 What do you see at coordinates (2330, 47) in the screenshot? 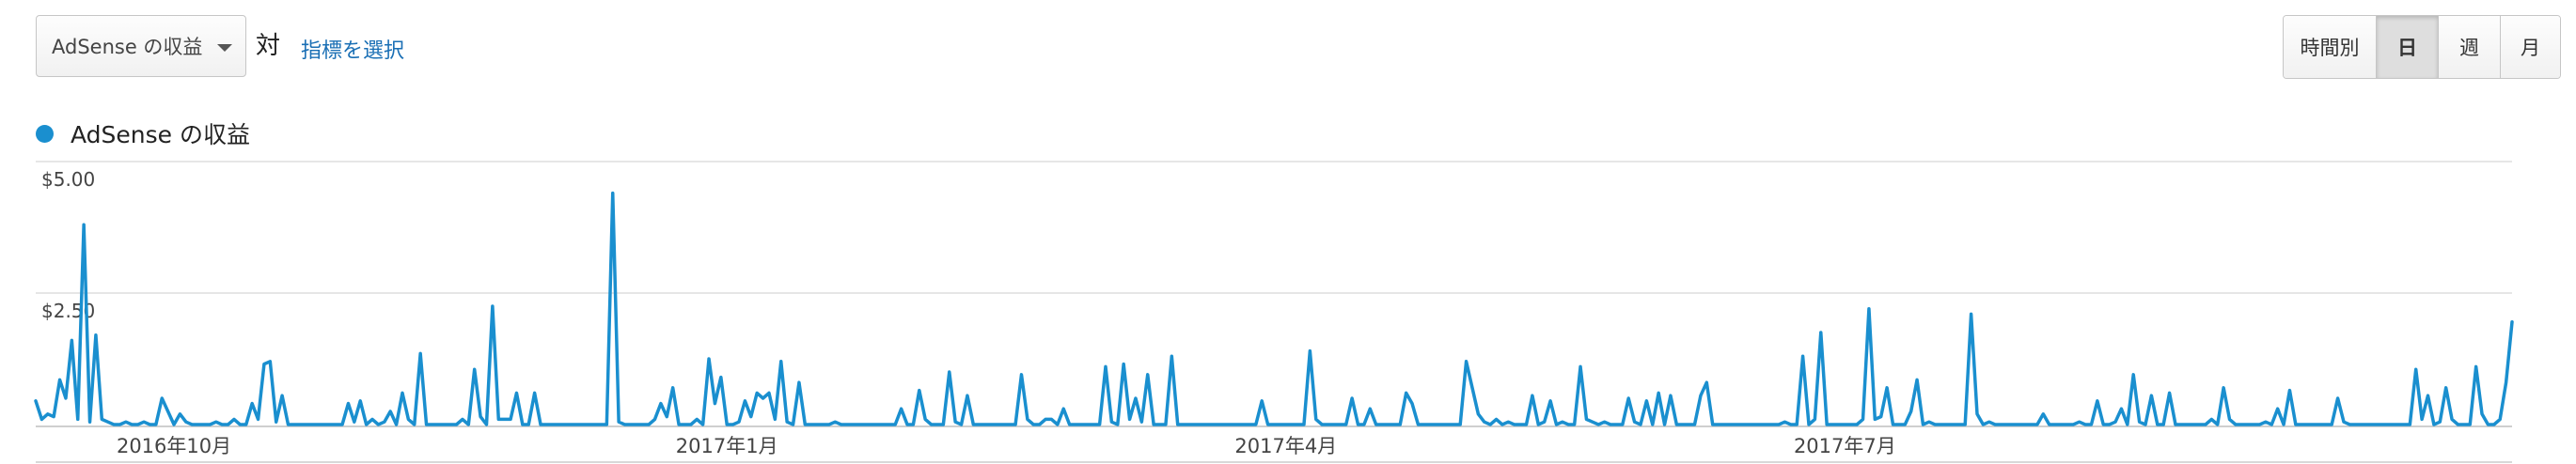
I see `granularity-hourly-button: 時間別` at bounding box center [2330, 47].